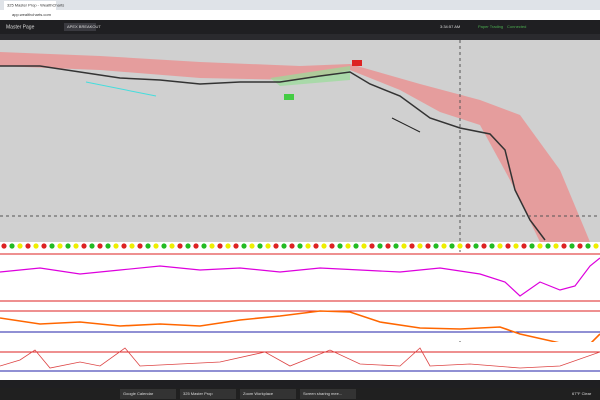 The image size is (600, 400). I want to click on apex-label: APEX BREAKOUT, so click(84, 26).